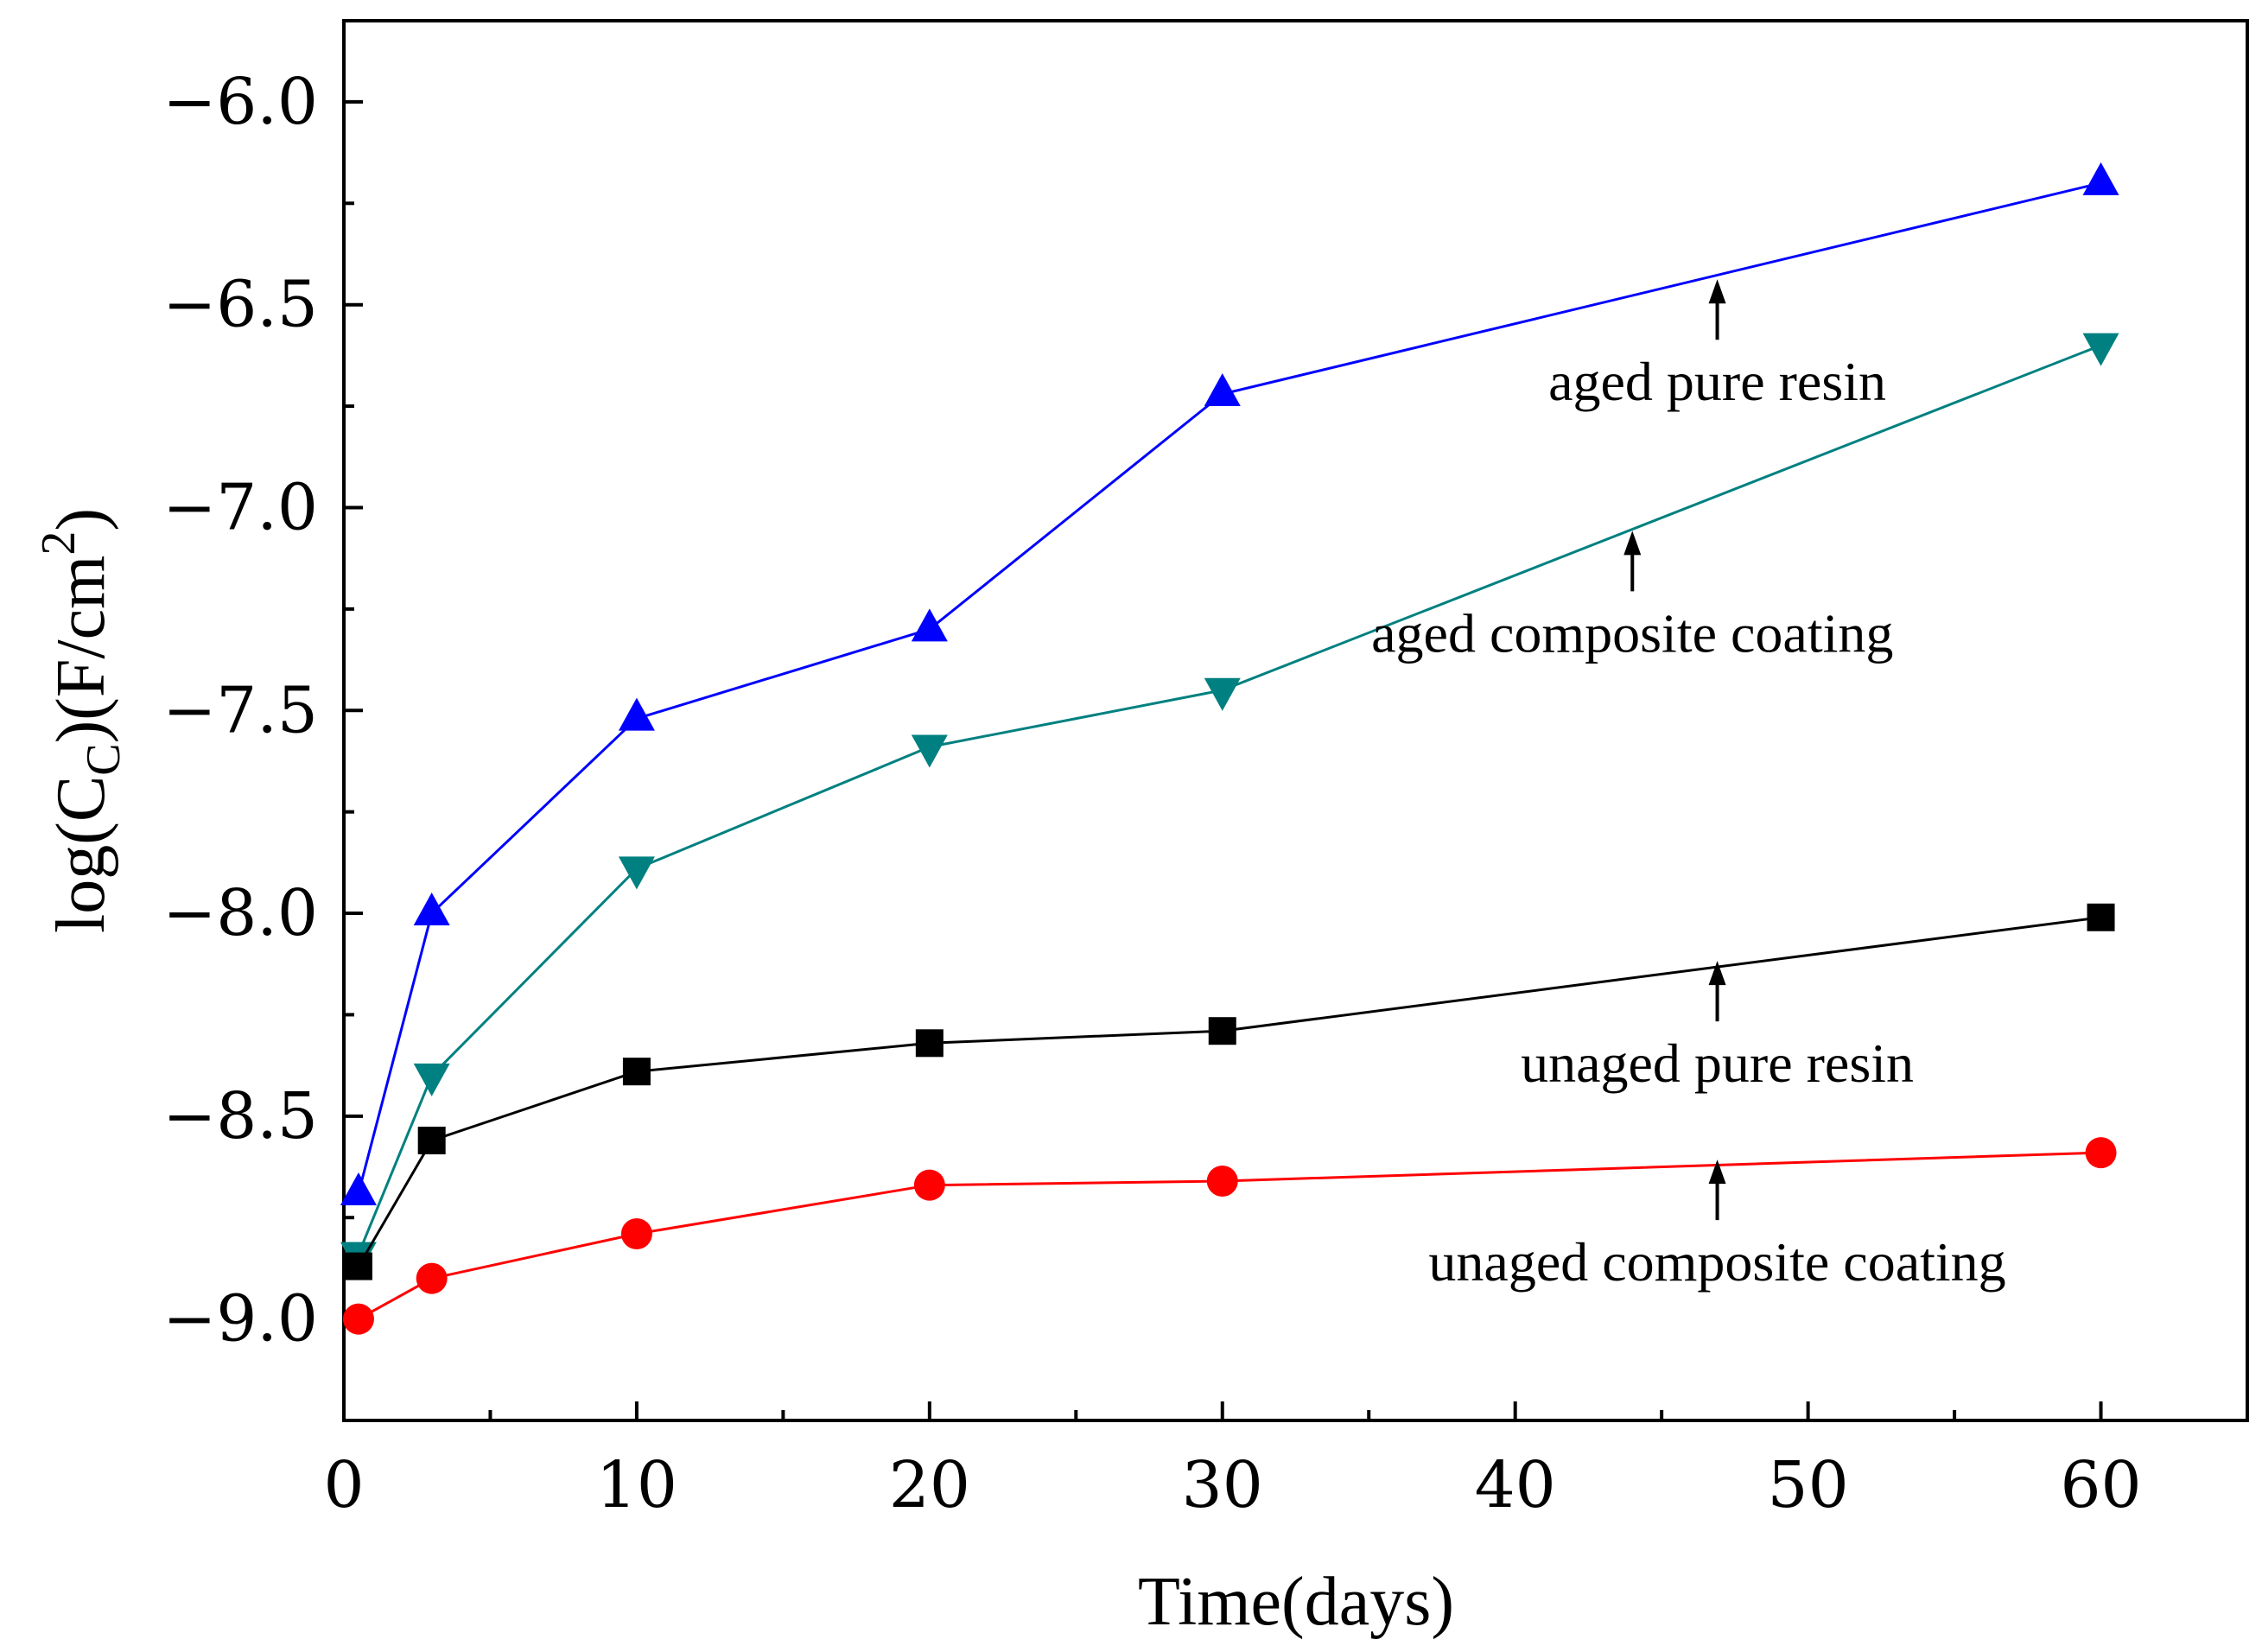 This screenshot has height=1652, width=2262. I want to click on x-tick-label: 0, so click(343, 1485).